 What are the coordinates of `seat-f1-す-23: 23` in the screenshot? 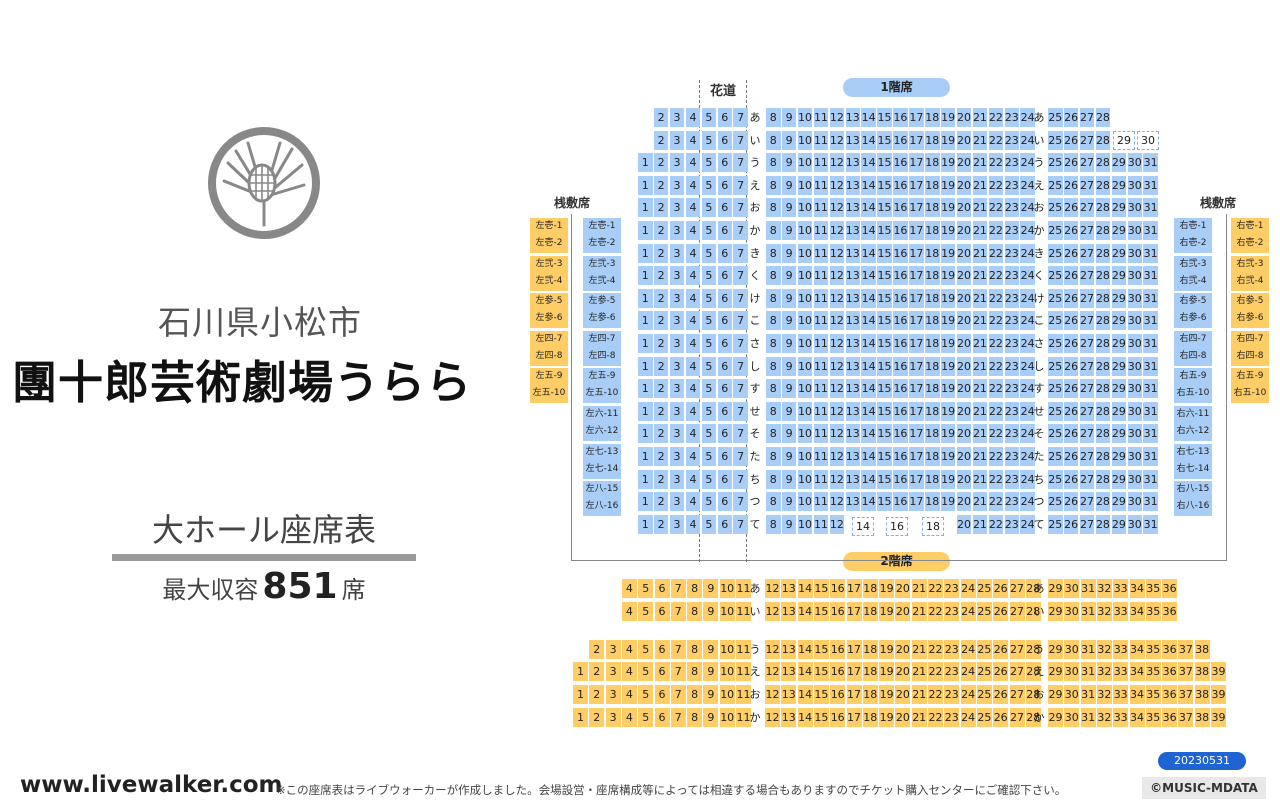 It's located at (1011, 389).